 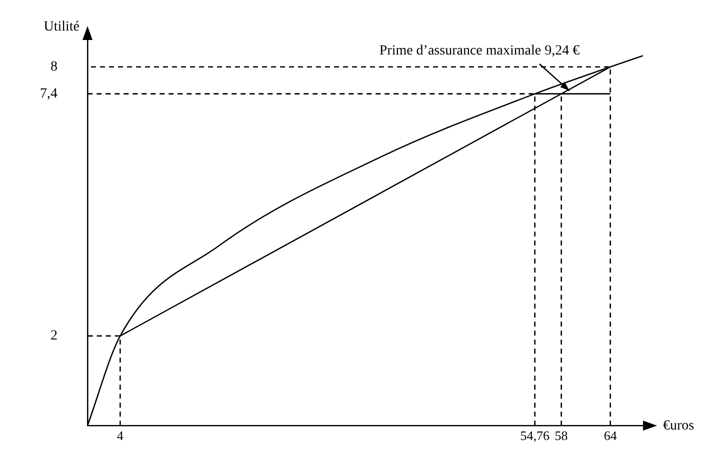 What do you see at coordinates (561, 435) in the screenshot?
I see `x-tick-label: 58` at bounding box center [561, 435].